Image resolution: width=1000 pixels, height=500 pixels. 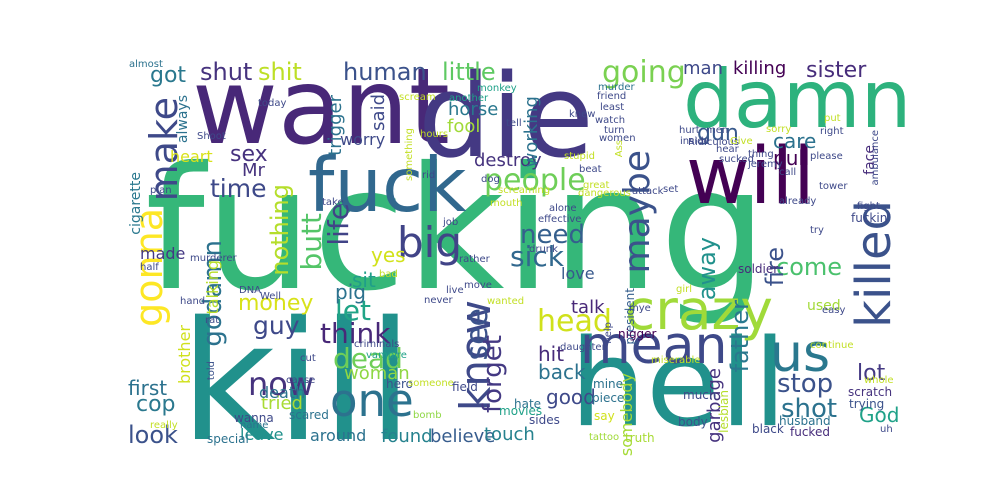 What do you see at coordinates (368, 358) in the screenshot?
I see `word-43: dead` at bounding box center [368, 358].